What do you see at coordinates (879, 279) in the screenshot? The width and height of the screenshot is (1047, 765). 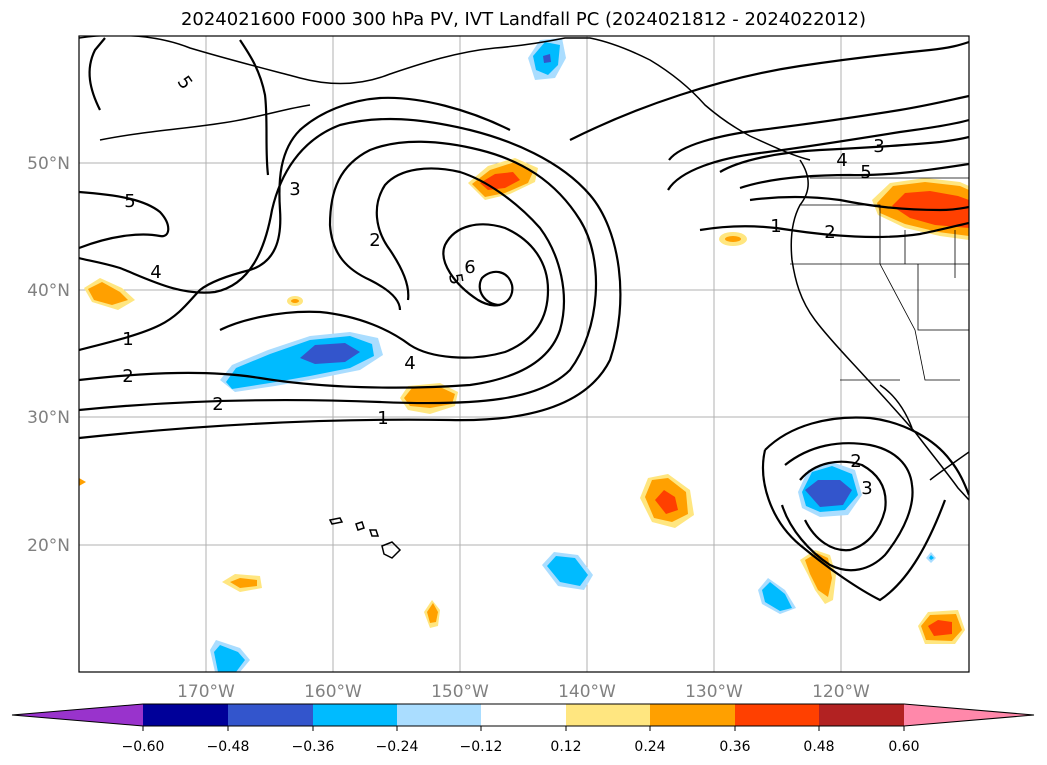 I see `political-borders` at bounding box center [879, 279].